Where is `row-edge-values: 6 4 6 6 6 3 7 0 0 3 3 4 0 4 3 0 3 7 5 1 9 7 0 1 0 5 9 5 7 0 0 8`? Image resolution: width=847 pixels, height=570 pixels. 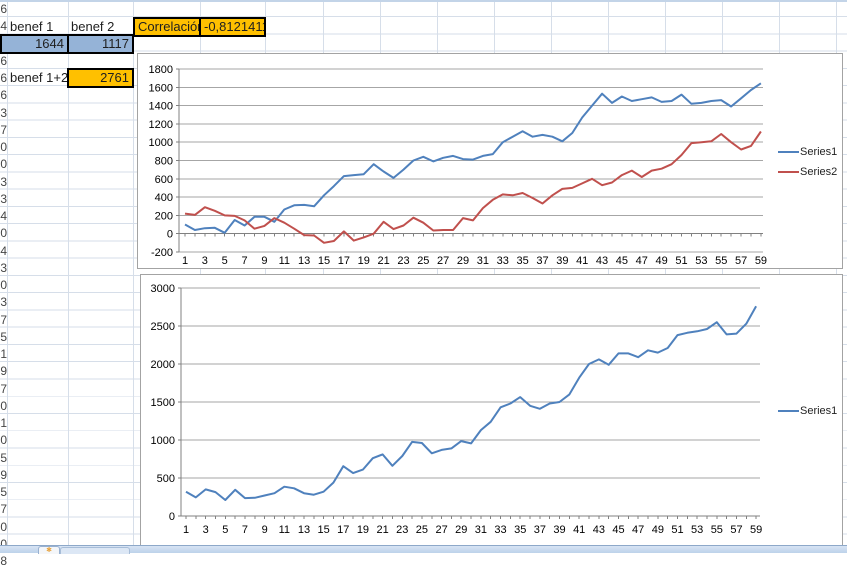
row-edge-values: 6 4 6 6 6 3 7 0 0 3 3 4 0 4 3 0 3 7 5 1 9 7 0 1 0 5 9 5 7 0 0 8 is located at coordinates (3, 285).